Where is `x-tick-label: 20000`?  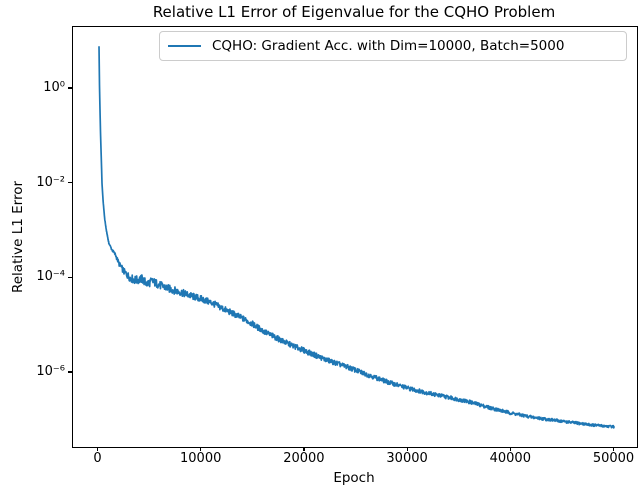
x-tick-label: 20000 is located at coordinates (304, 458).